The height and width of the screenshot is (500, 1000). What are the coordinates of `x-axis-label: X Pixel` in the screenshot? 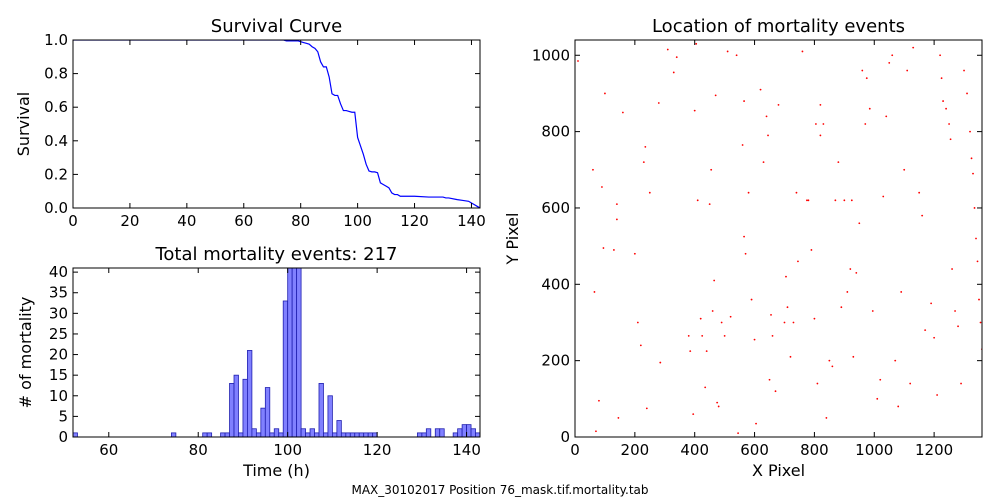 It's located at (778, 470).